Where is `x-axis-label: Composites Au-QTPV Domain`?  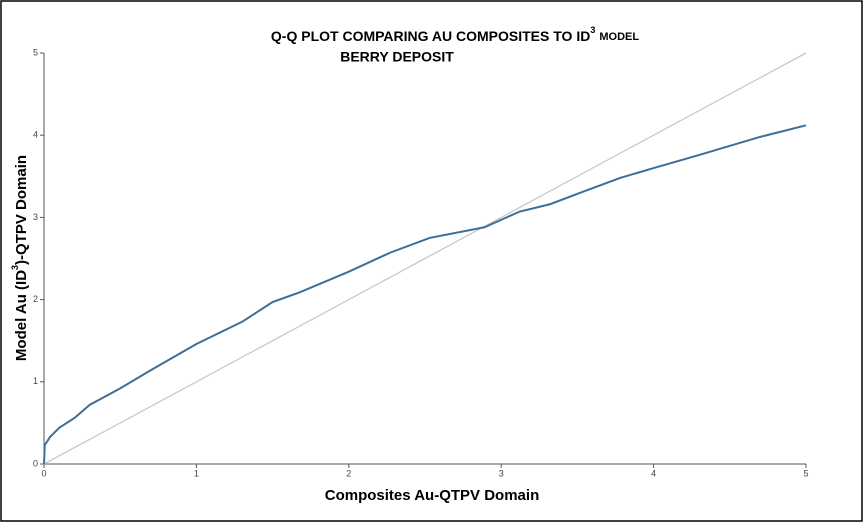 x-axis-label: Composites Au-QTPV Domain is located at coordinates (432, 495).